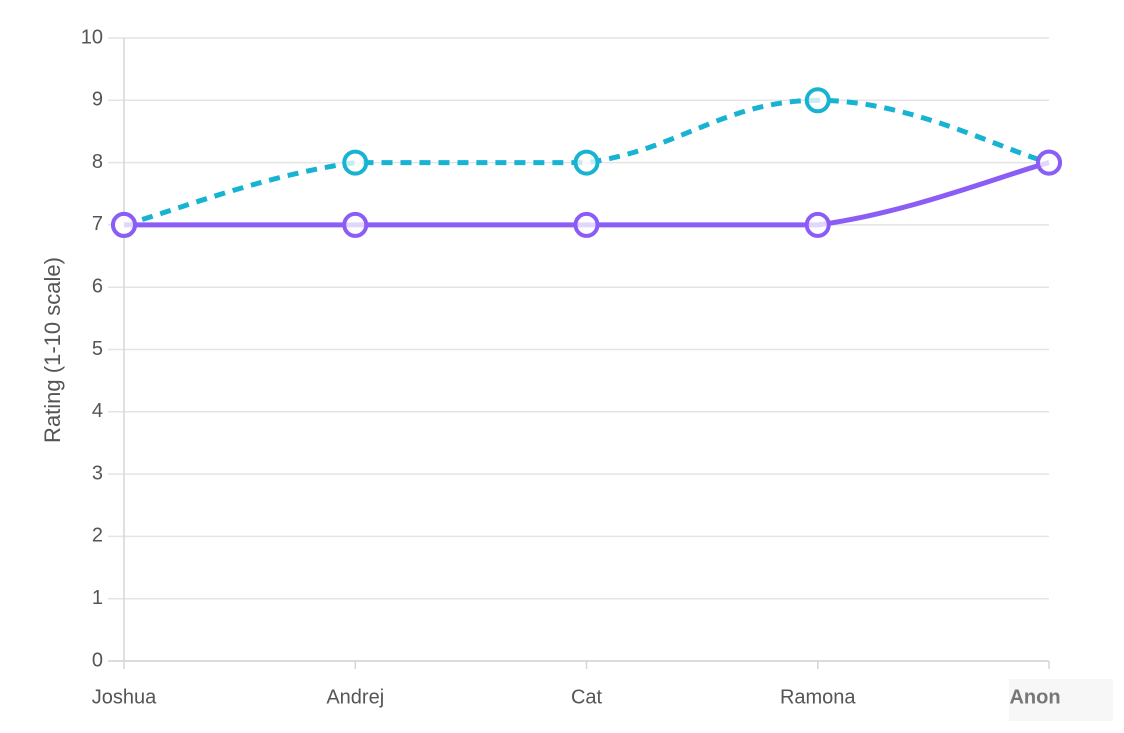  Describe the element at coordinates (97, 100) in the screenshot. I see `y-tick-label: 9` at that location.